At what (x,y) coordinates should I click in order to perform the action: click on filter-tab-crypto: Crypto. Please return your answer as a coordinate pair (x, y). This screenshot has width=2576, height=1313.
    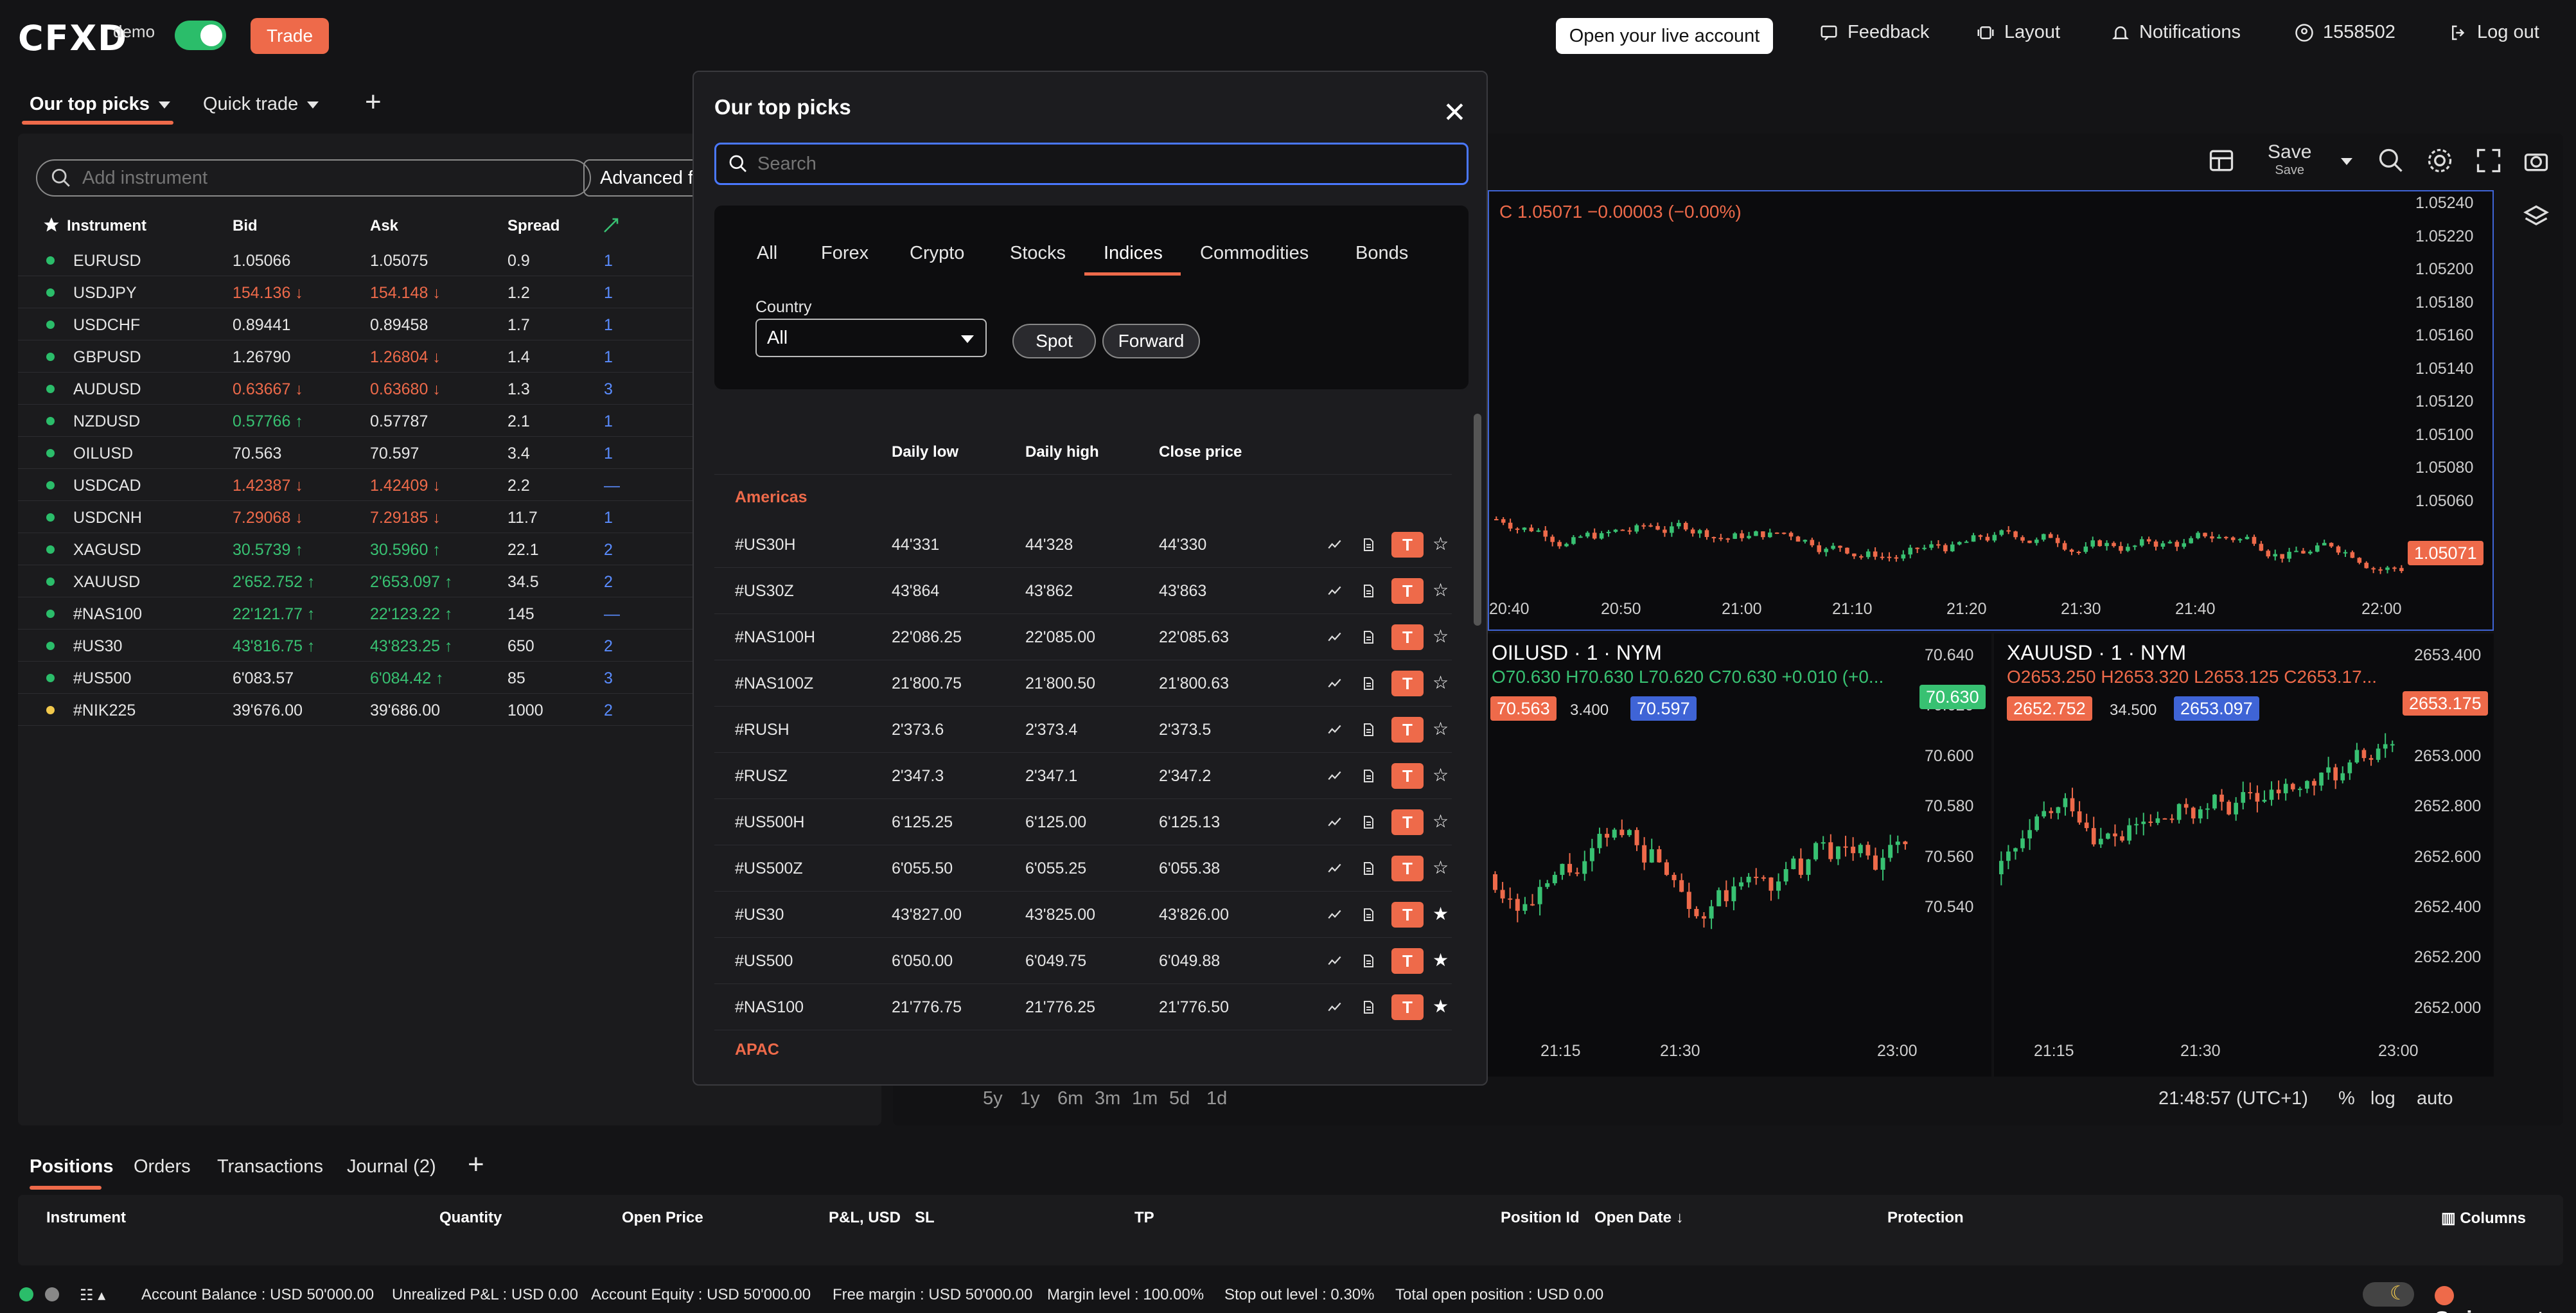
    Looking at the image, I should click on (937, 253).